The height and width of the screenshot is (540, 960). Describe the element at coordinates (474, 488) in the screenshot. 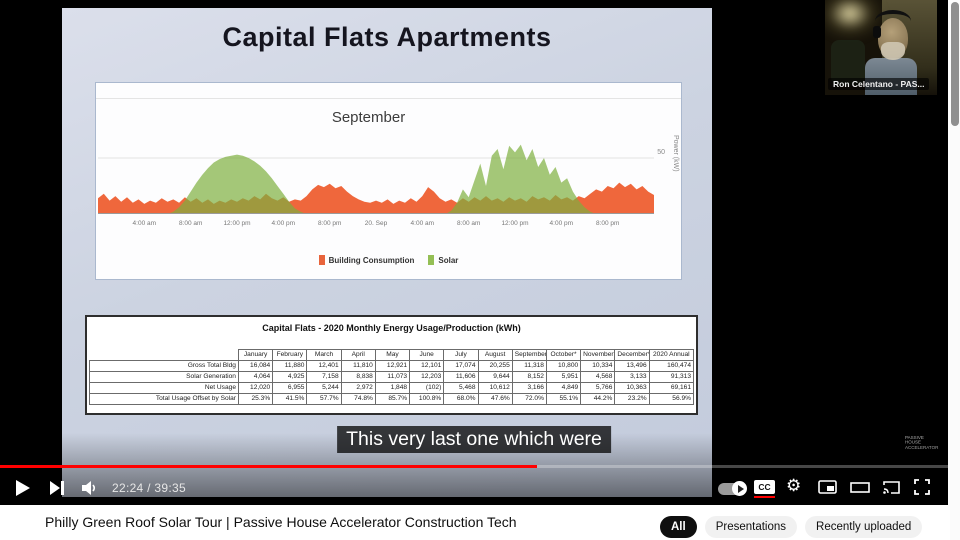

I see `player-controls: 22:24 / 39:35 CC ⚙` at that location.